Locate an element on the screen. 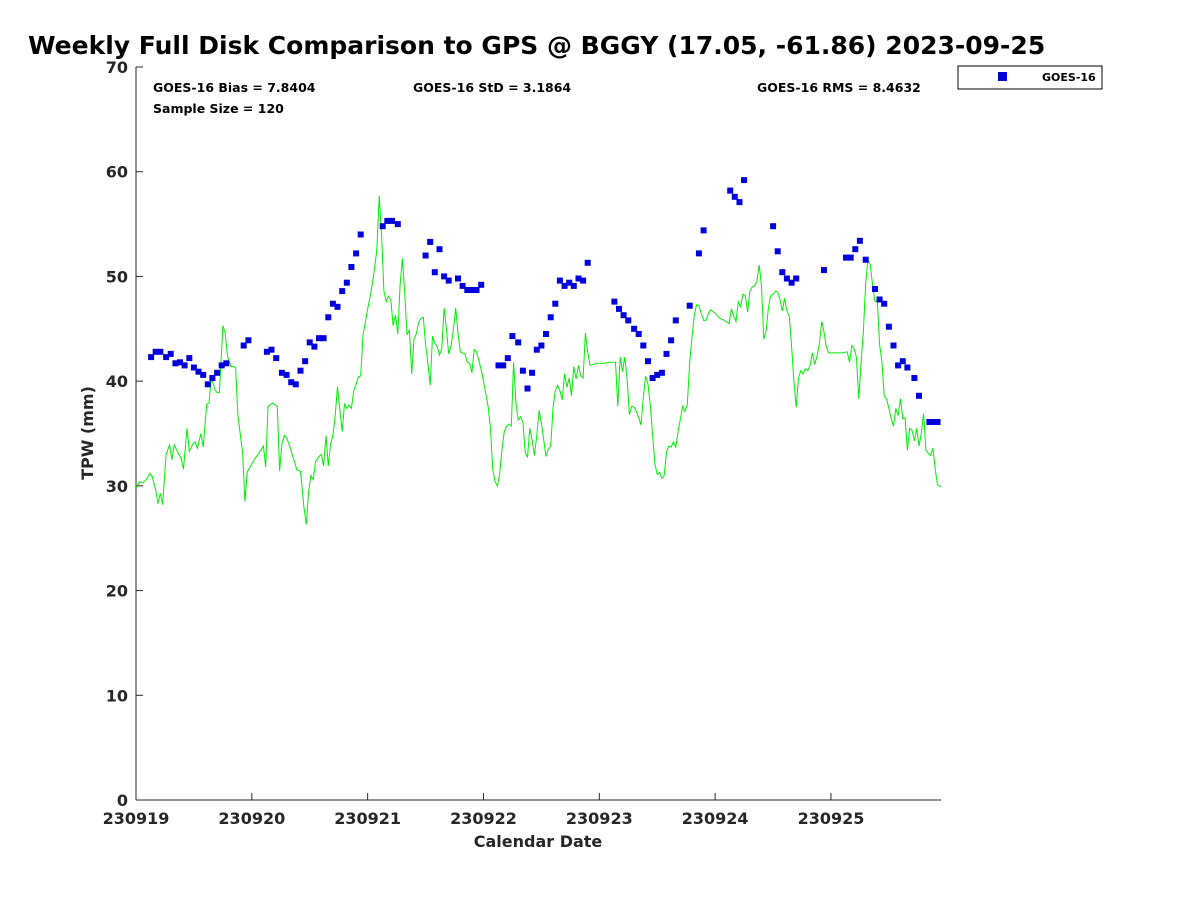  y-tick-label: 30 is located at coordinates (117, 486).